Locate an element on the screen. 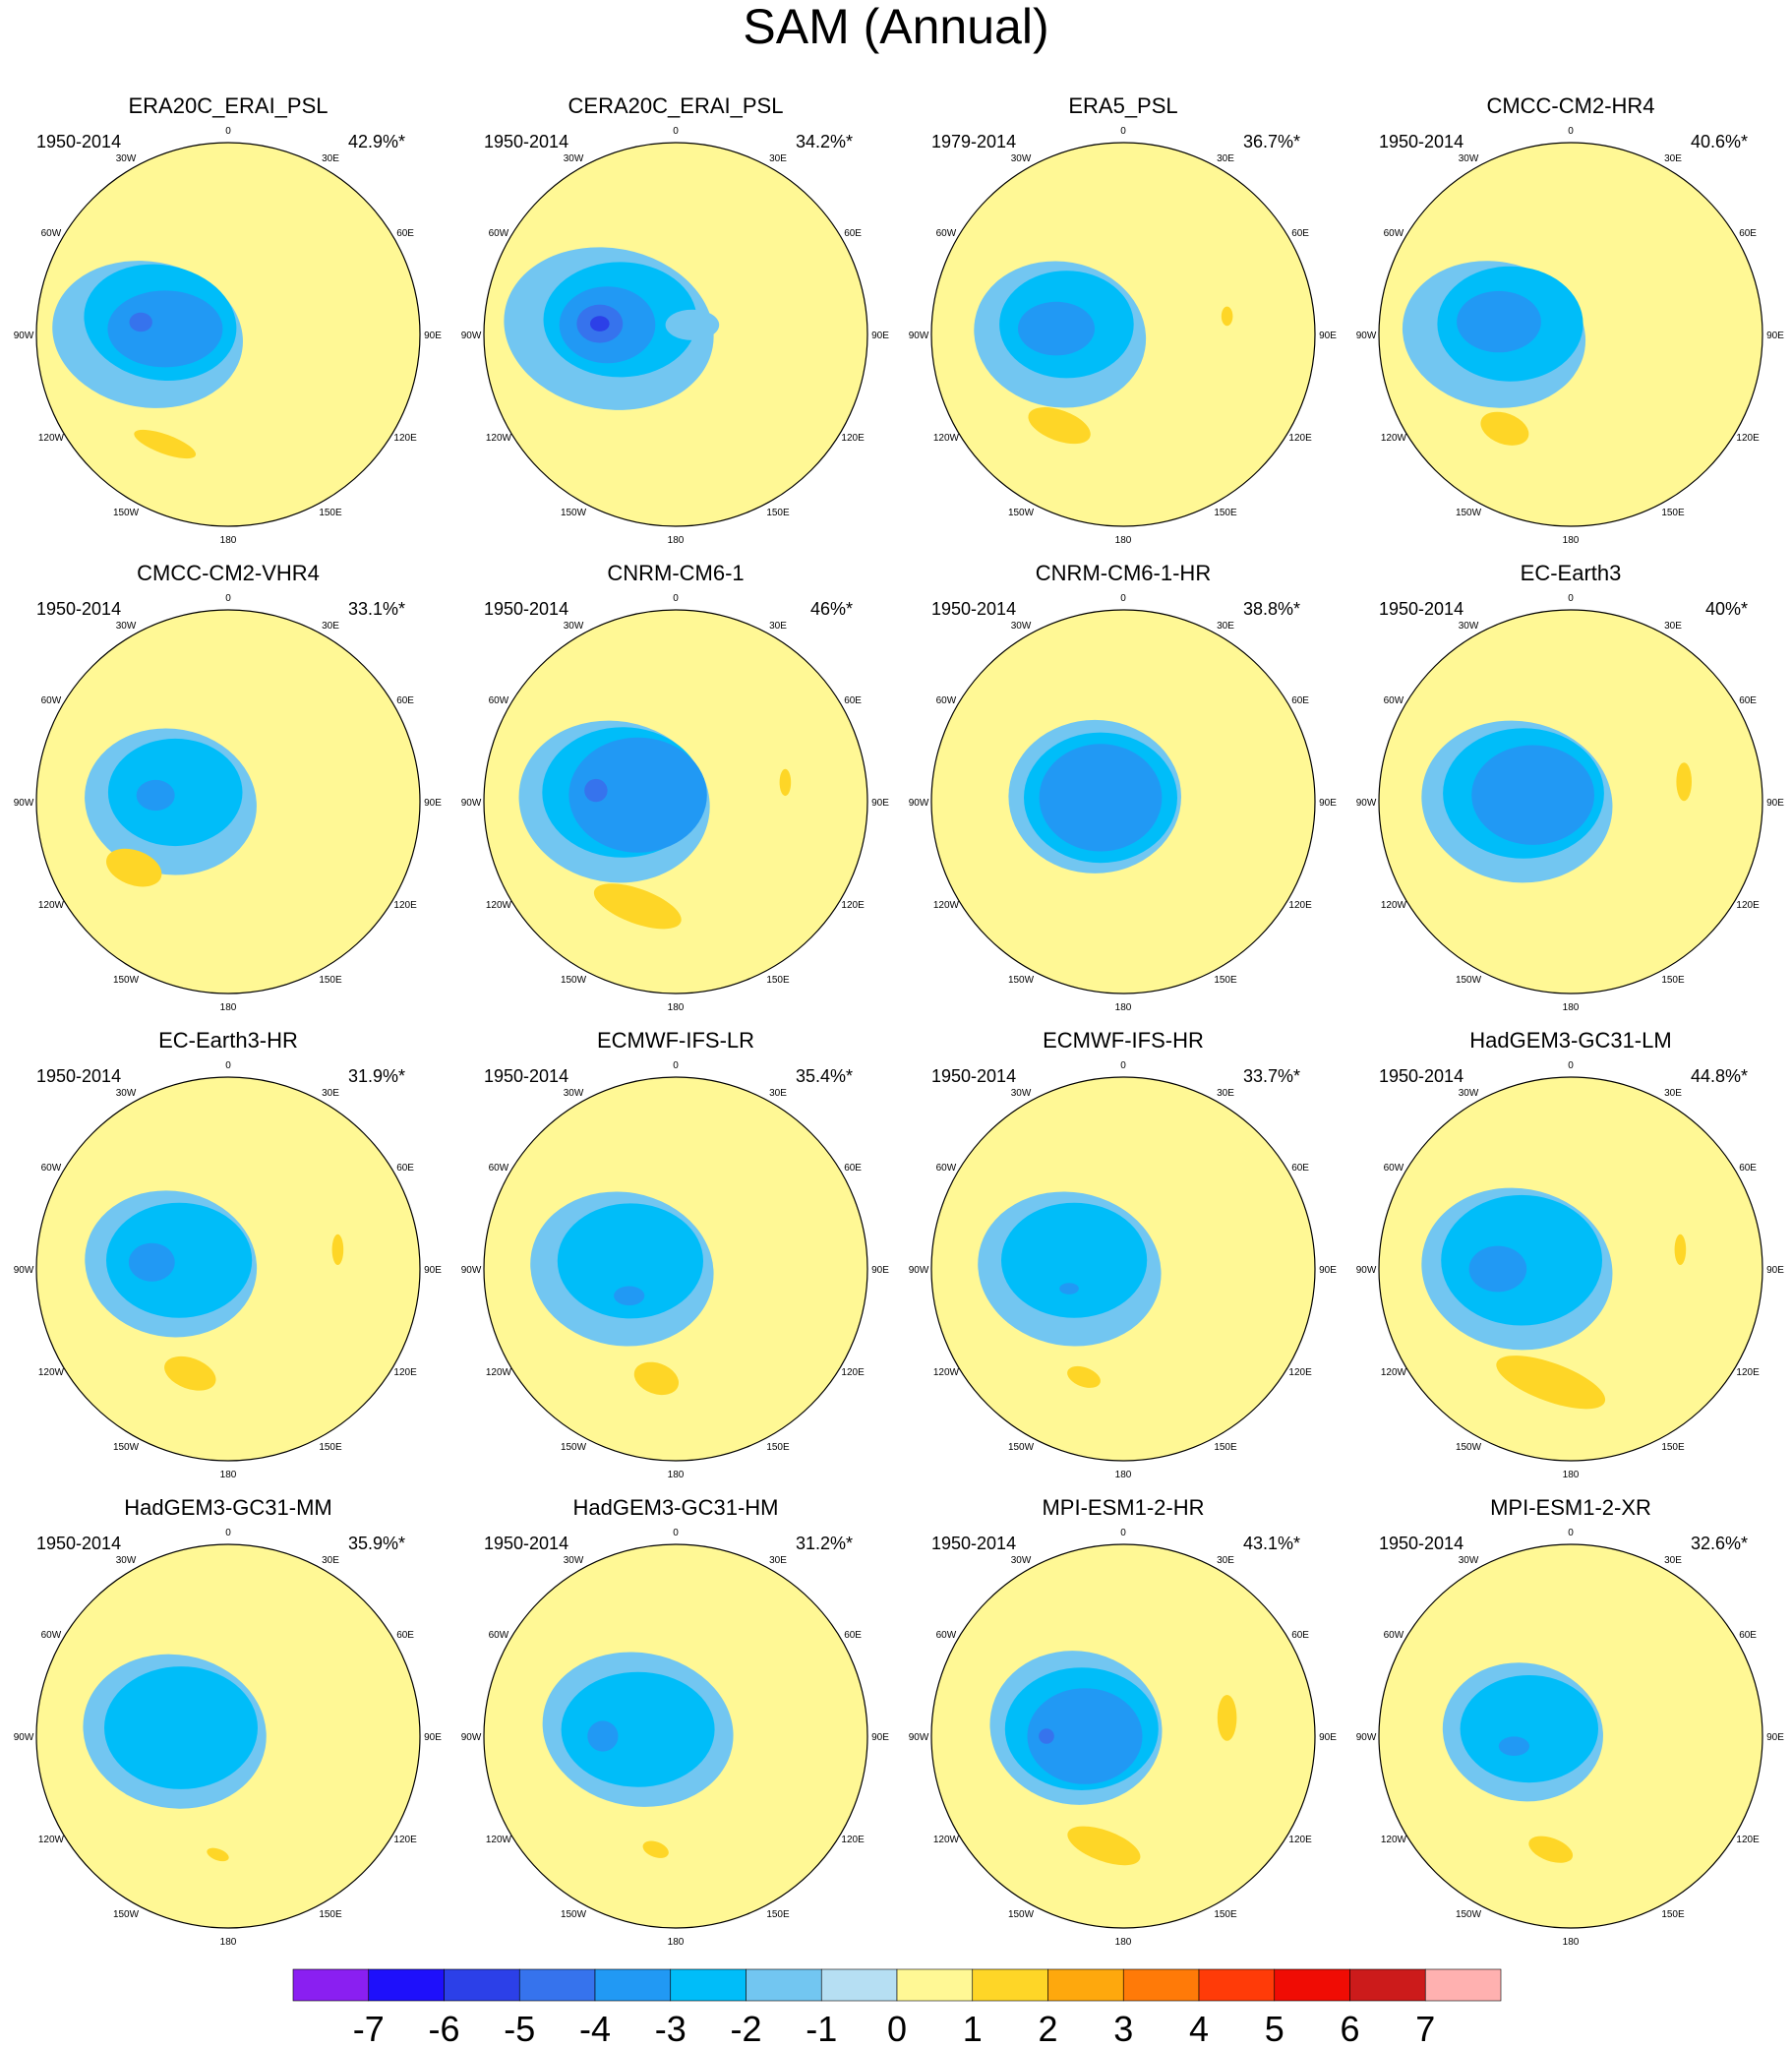 This screenshot has height=2048, width=1792. panel-variance: 36.7%* is located at coordinates (1271, 141).